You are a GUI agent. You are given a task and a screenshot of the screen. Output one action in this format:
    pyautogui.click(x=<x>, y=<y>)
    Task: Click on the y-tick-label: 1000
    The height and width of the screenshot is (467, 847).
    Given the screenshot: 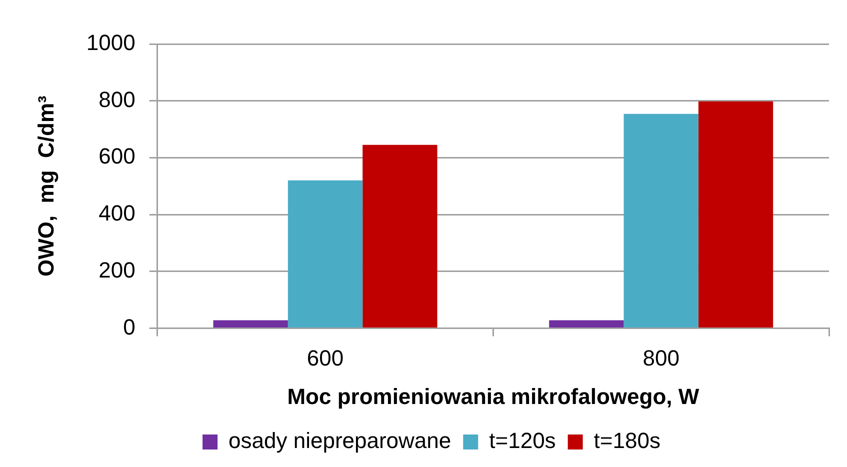 What is the action you would take?
    pyautogui.click(x=111, y=43)
    